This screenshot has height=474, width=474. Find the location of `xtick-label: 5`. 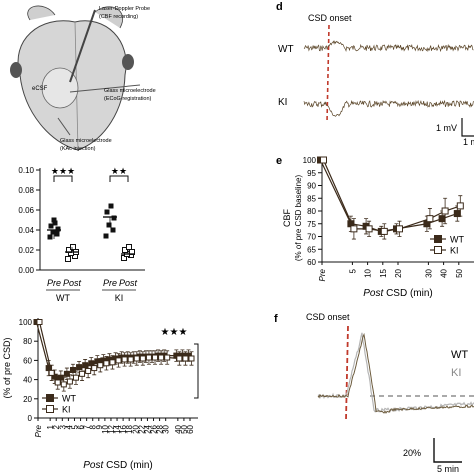

xtick-label: 5 is located at coordinates (74, 426).